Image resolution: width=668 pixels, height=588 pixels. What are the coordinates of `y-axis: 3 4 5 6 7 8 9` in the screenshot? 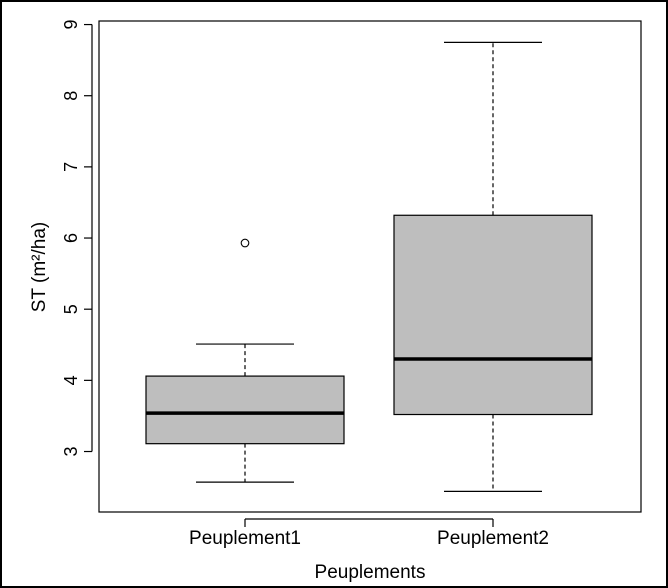 It's located at (77, 238).